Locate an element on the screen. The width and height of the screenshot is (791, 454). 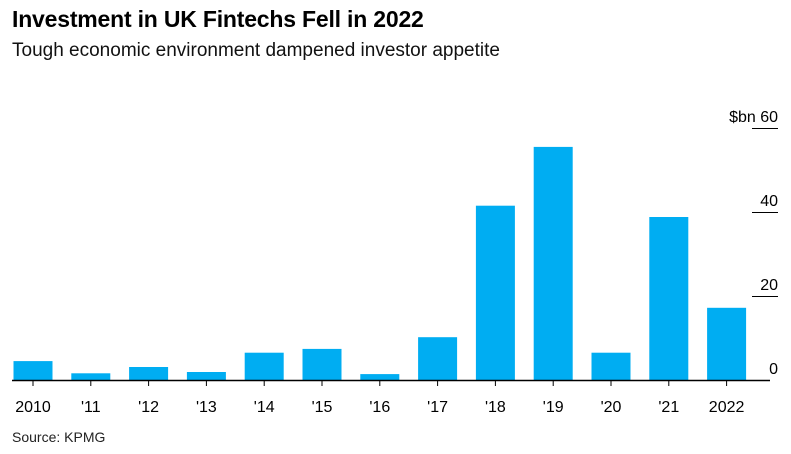
x-tick-label: '11 is located at coordinates (91, 407).